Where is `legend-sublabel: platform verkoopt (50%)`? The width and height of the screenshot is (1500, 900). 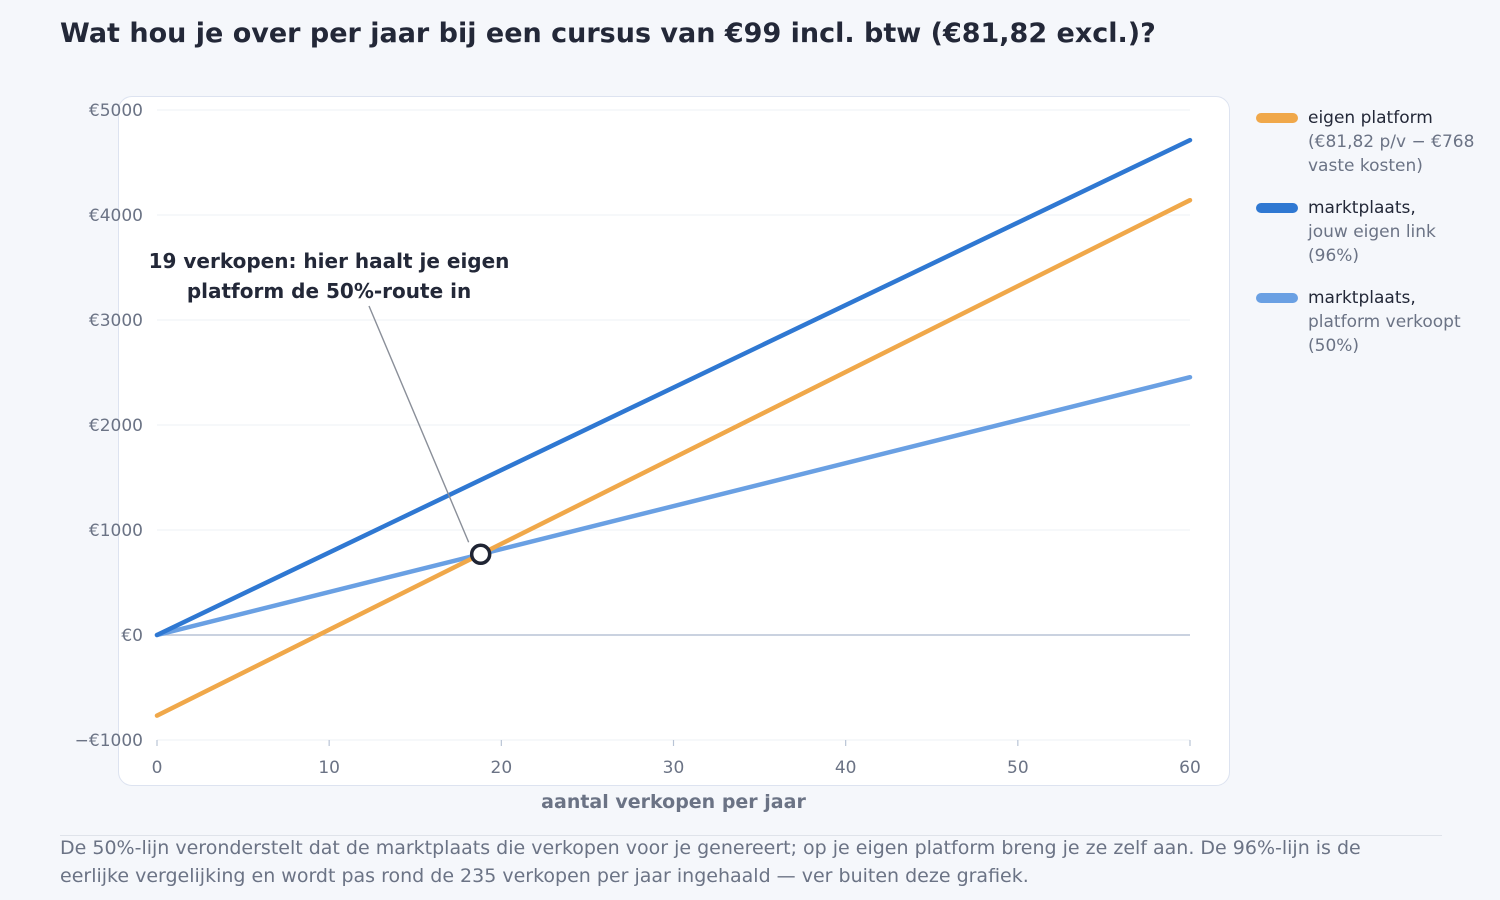
legend-sublabel: platform verkoopt (50%) is located at coordinates (1384, 334).